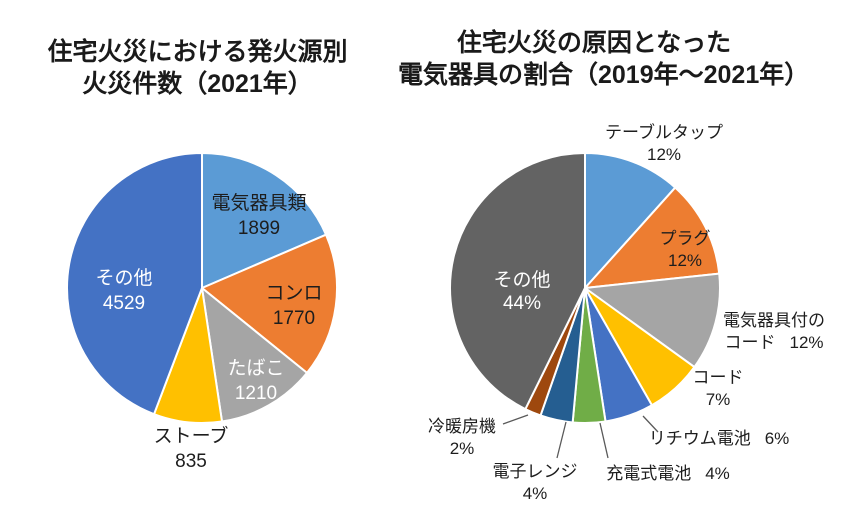 The image size is (844, 521). I want to click on pie-slice-プラグ, so click(652, 237).